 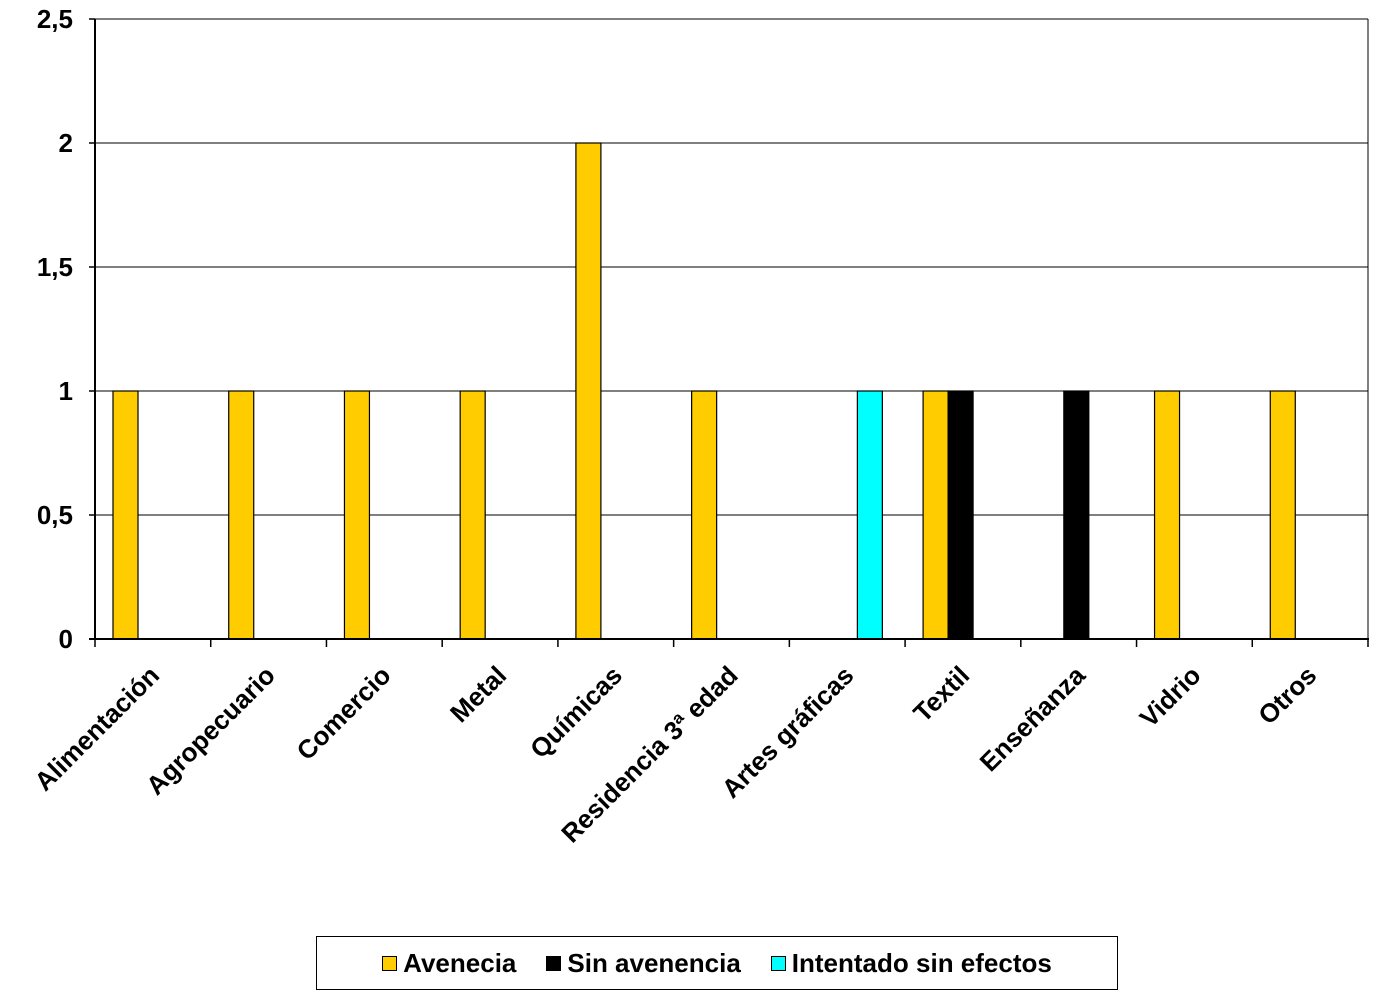 I want to click on x-tick-label: Químicas, so click(x=576, y=712).